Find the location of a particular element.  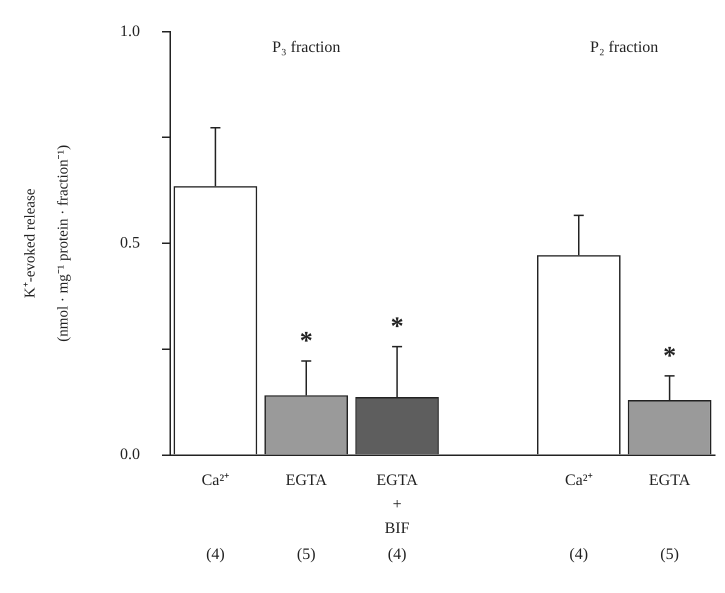

y-tick-label: 0.5 is located at coordinates (130, 243).